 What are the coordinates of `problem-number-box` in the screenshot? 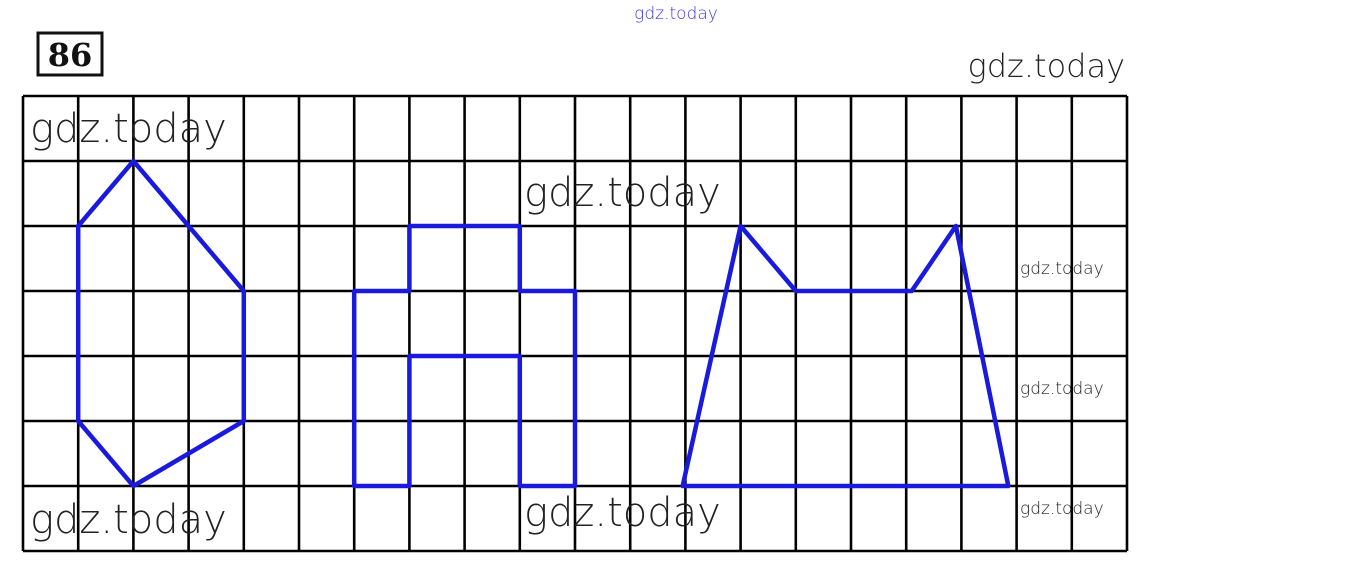 It's located at (70, 54).